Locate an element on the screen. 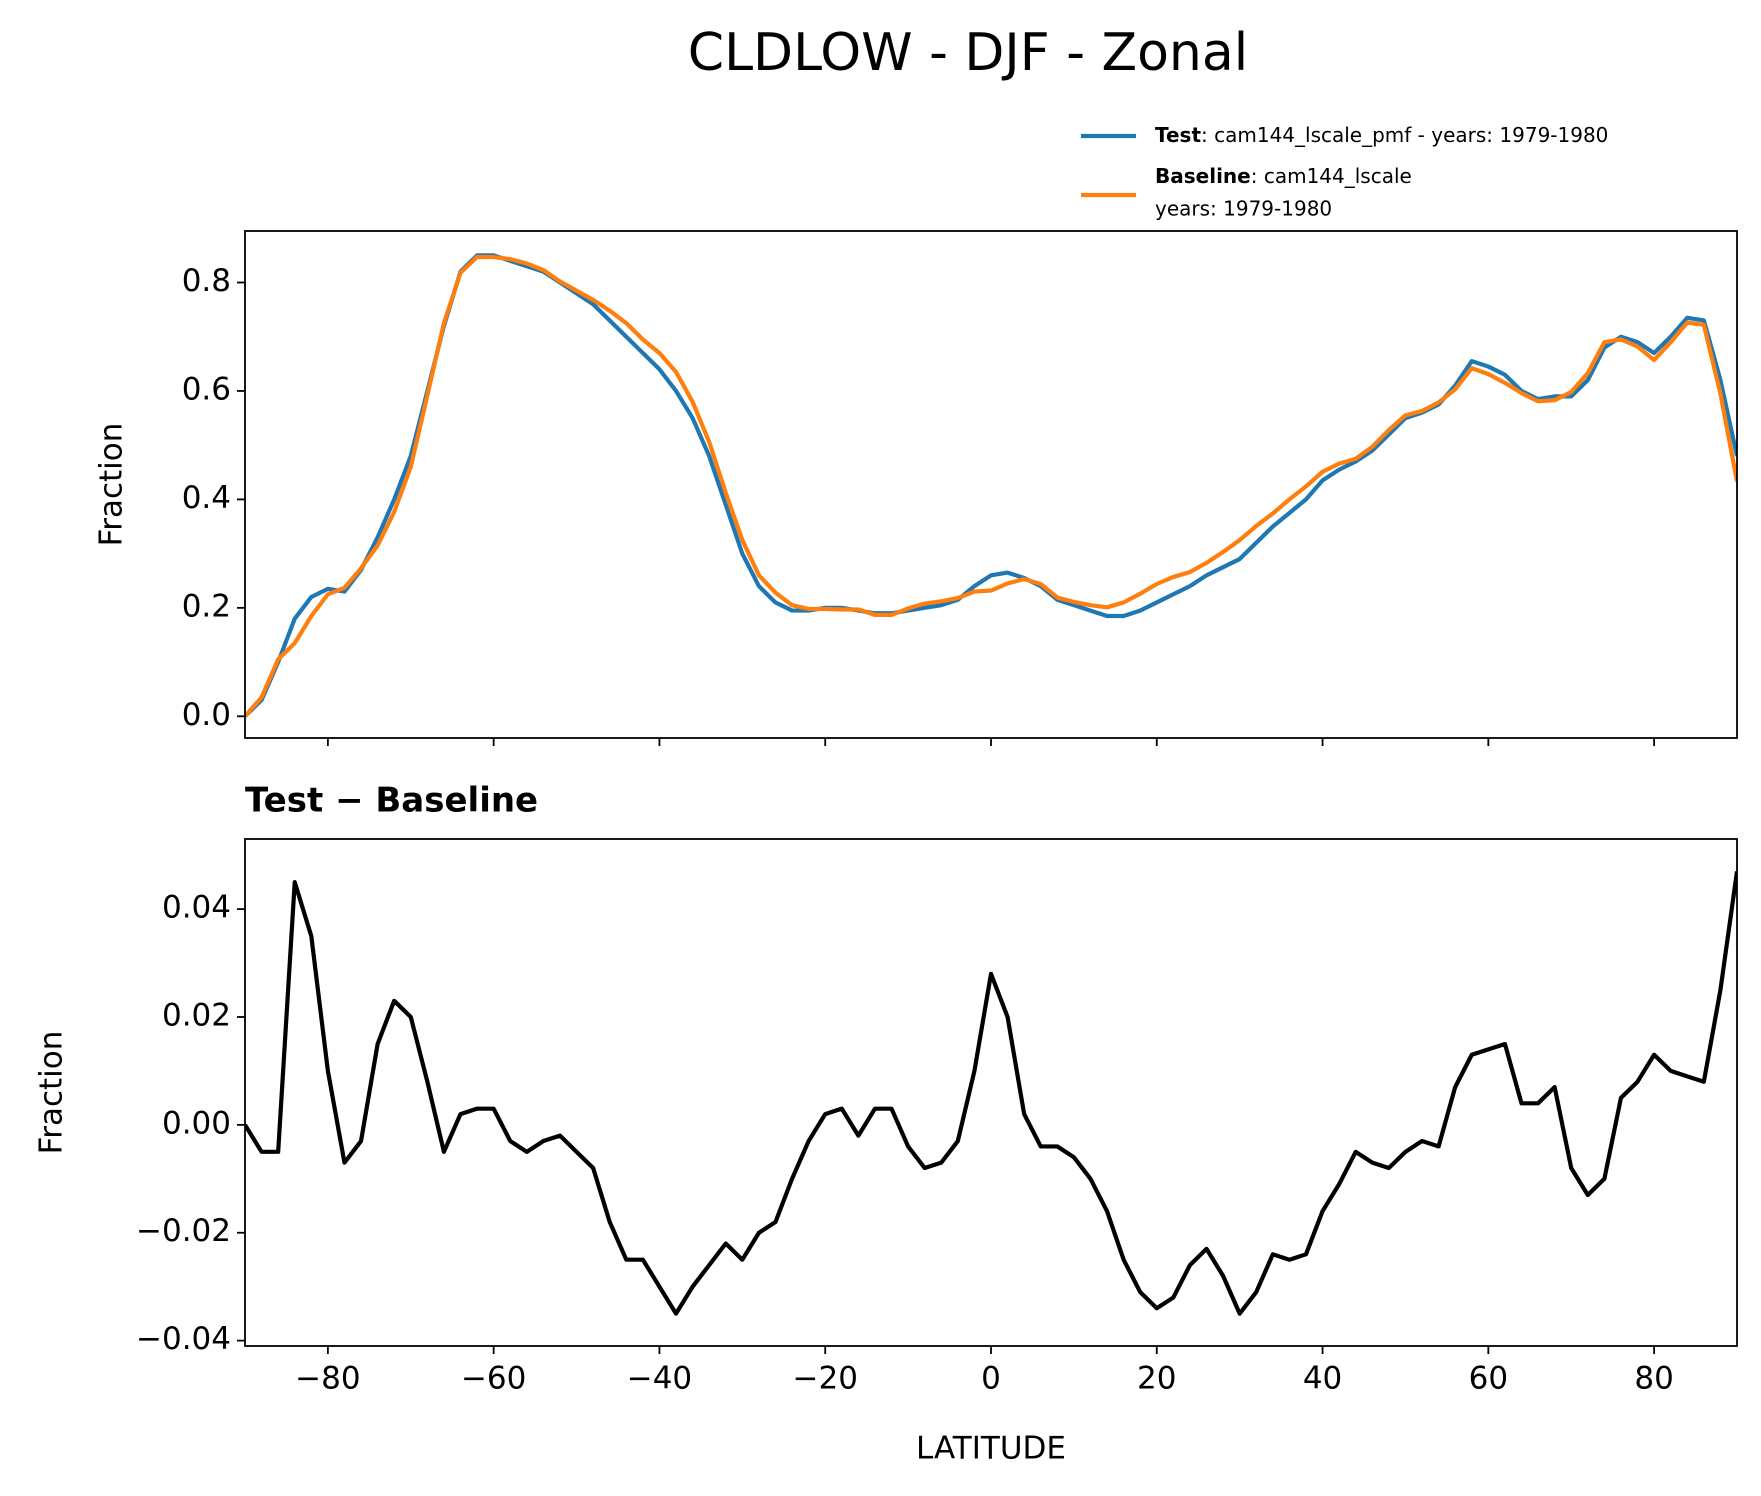 This screenshot has width=1761, height=1496. y-tick-label: 0.6 is located at coordinates (206, 389).